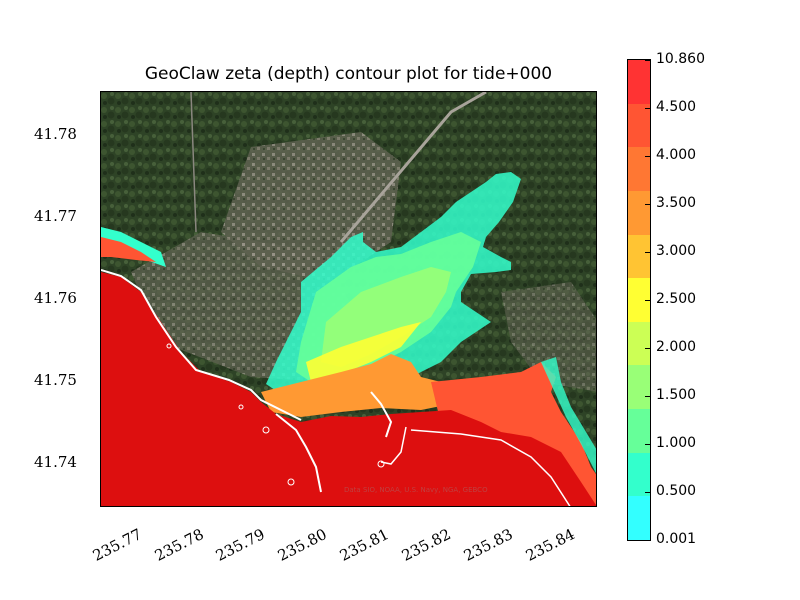 This screenshot has width=800, height=600. I want to click on inundation-zone-high, so click(368, 385).